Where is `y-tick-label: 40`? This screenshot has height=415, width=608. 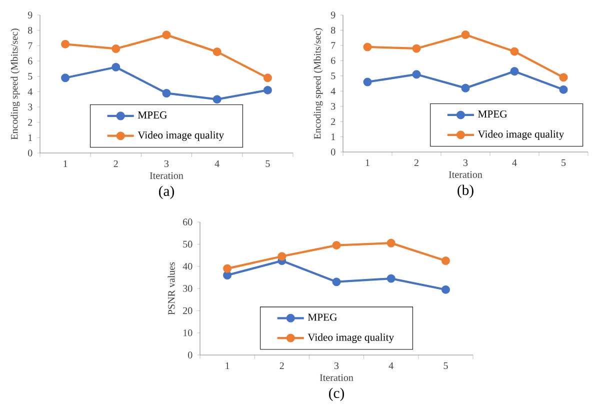 y-tick-label: 40 is located at coordinates (187, 266).